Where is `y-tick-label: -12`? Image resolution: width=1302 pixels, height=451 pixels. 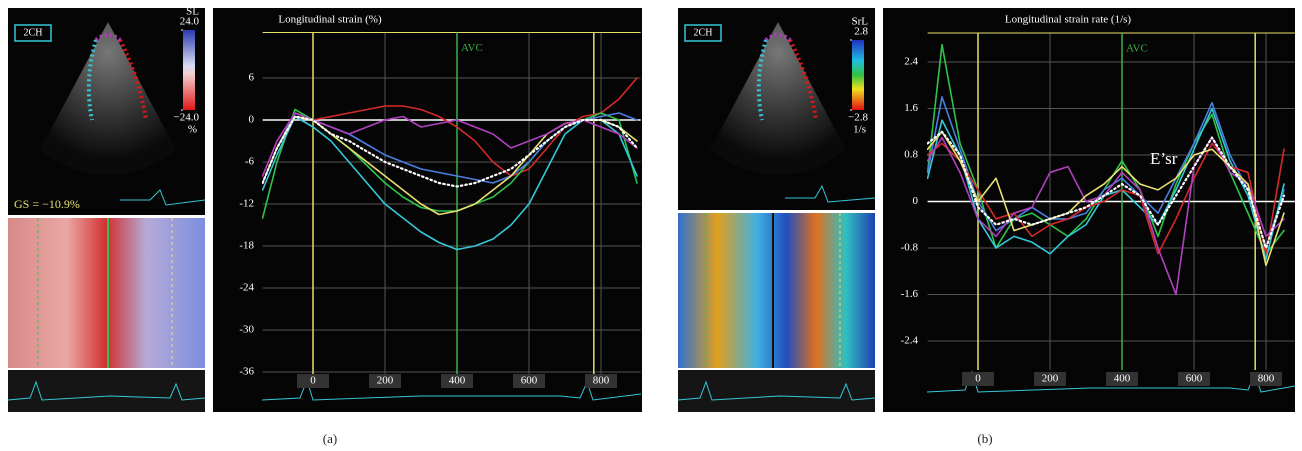
y-tick-label: -12 is located at coordinates (246, 204).